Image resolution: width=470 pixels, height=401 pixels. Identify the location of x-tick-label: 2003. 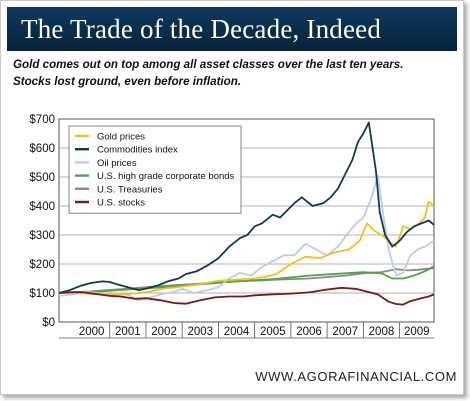
(201, 332).